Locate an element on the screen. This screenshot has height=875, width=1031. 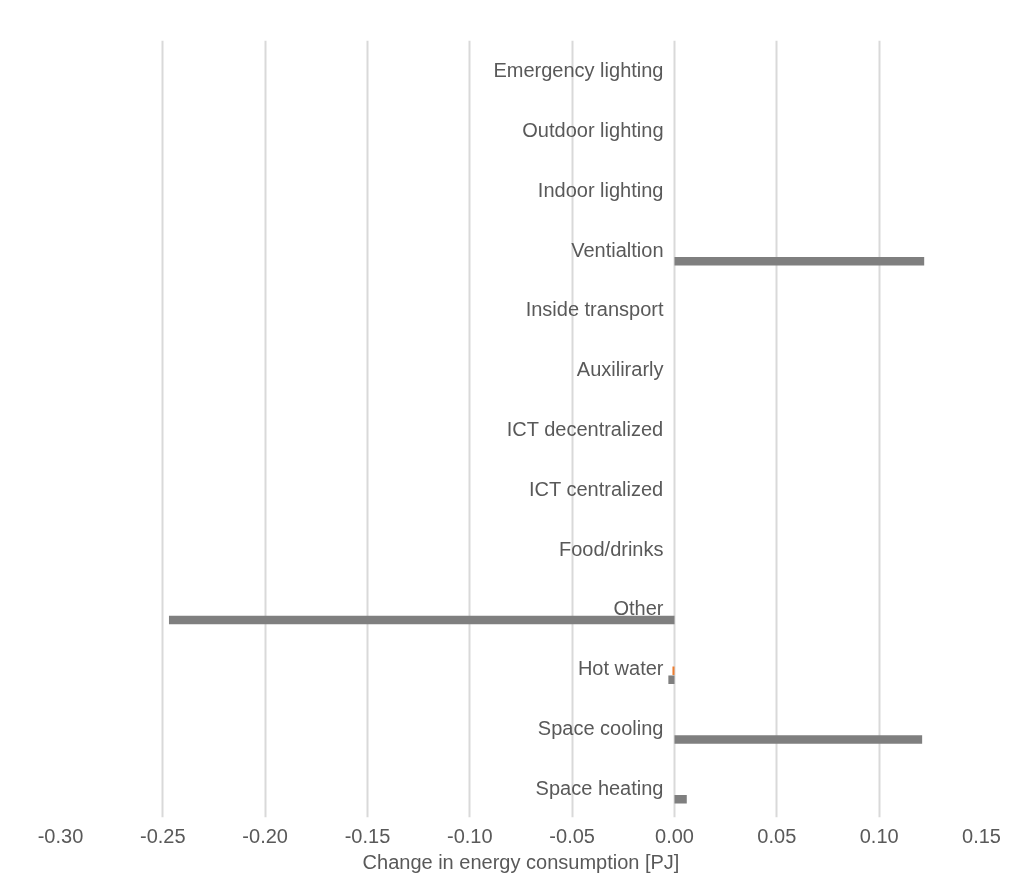
y-tick-label: Indoor lighting is located at coordinates (600, 189).